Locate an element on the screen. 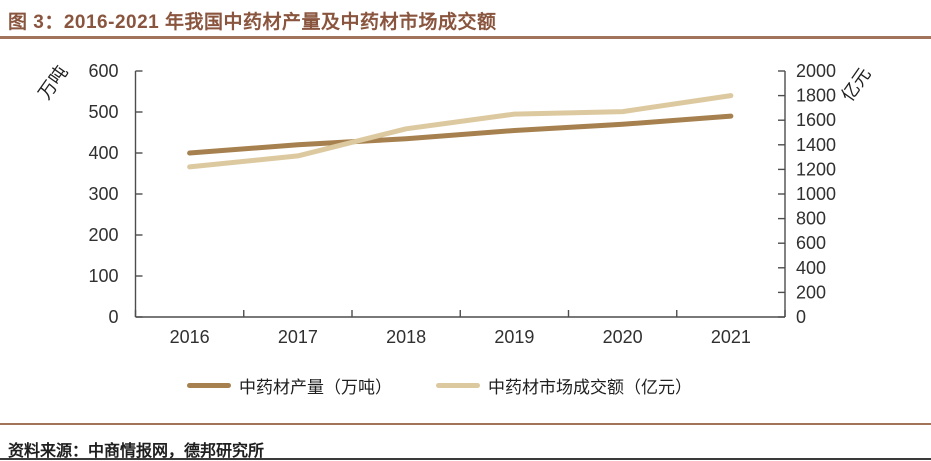  x-axis-labels: 2016 2017 2018 2019 2020 2021 is located at coordinates (460, 337).